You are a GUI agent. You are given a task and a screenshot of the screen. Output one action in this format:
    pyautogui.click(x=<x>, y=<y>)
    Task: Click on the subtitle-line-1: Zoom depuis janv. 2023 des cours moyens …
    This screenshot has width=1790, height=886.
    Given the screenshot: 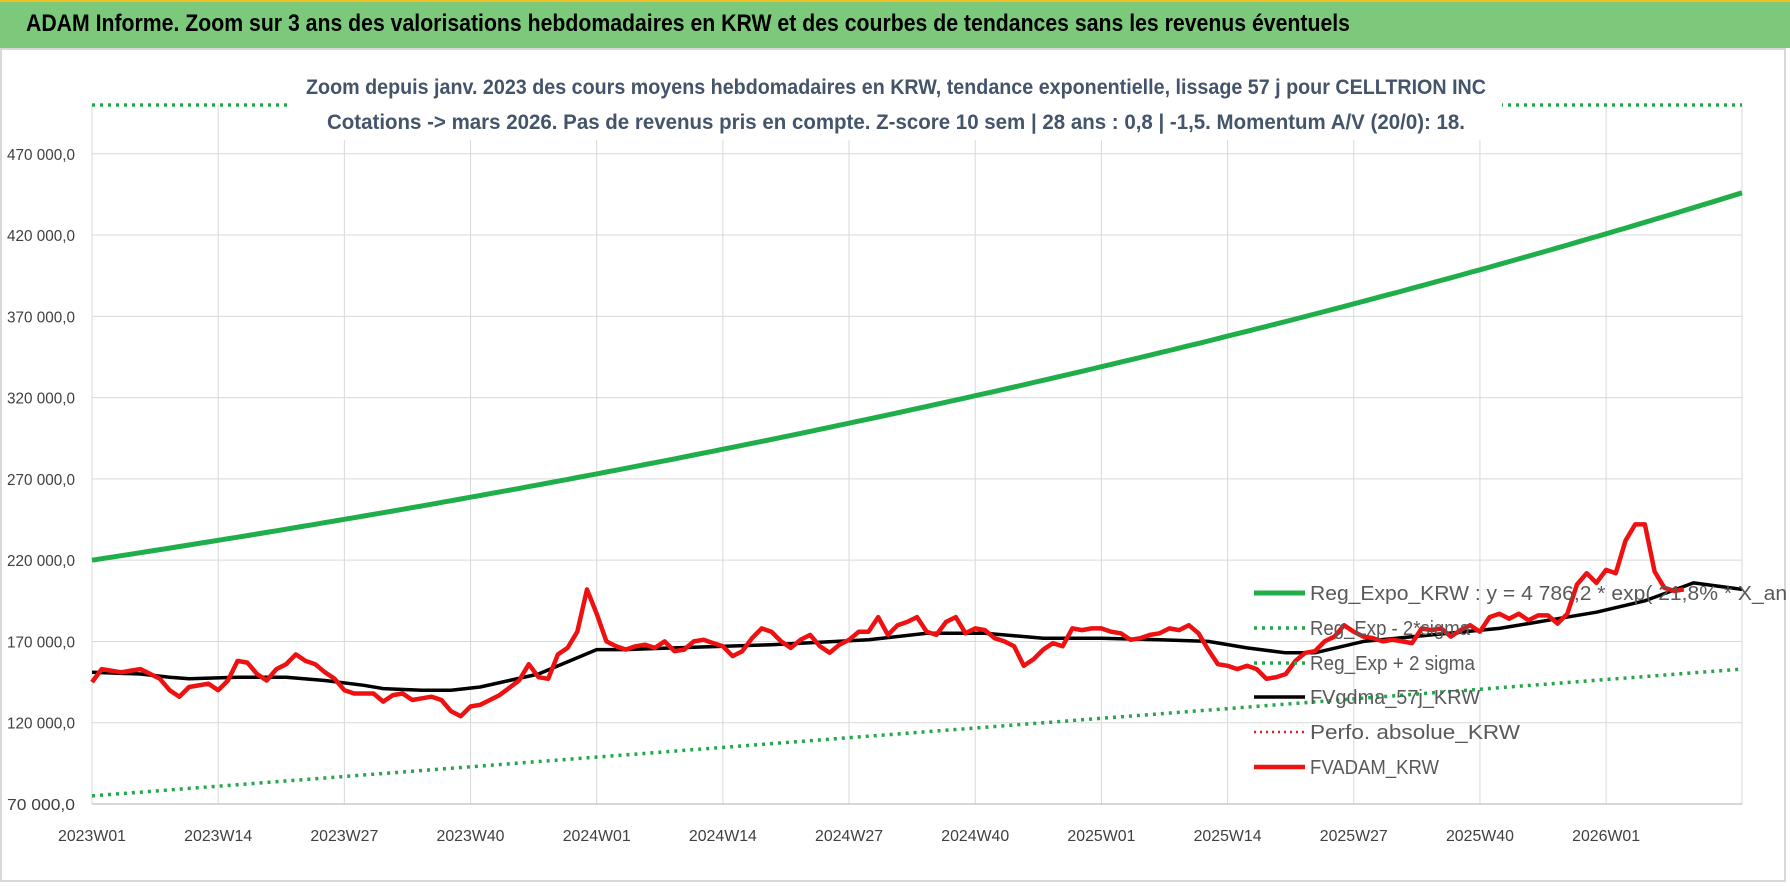 What is the action you would take?
    pyautogui.click(x=896, y=87)
    